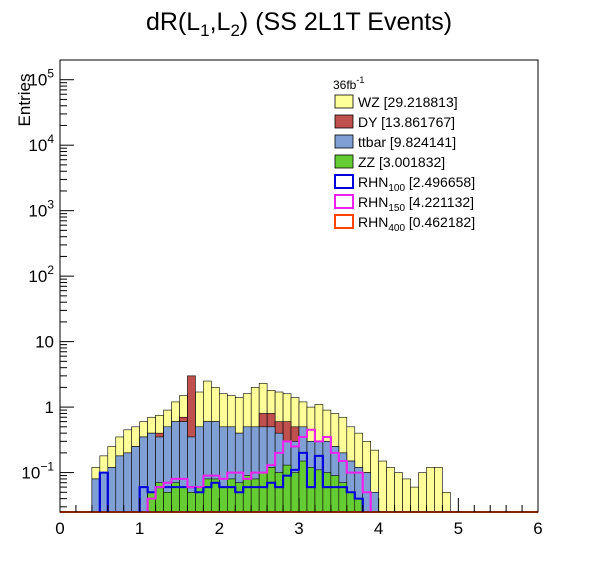  What do you see at coordinates (41, 78) in the screenshot?
I see `y-tick-label: 10⁵` at bounding box center [41, 78].